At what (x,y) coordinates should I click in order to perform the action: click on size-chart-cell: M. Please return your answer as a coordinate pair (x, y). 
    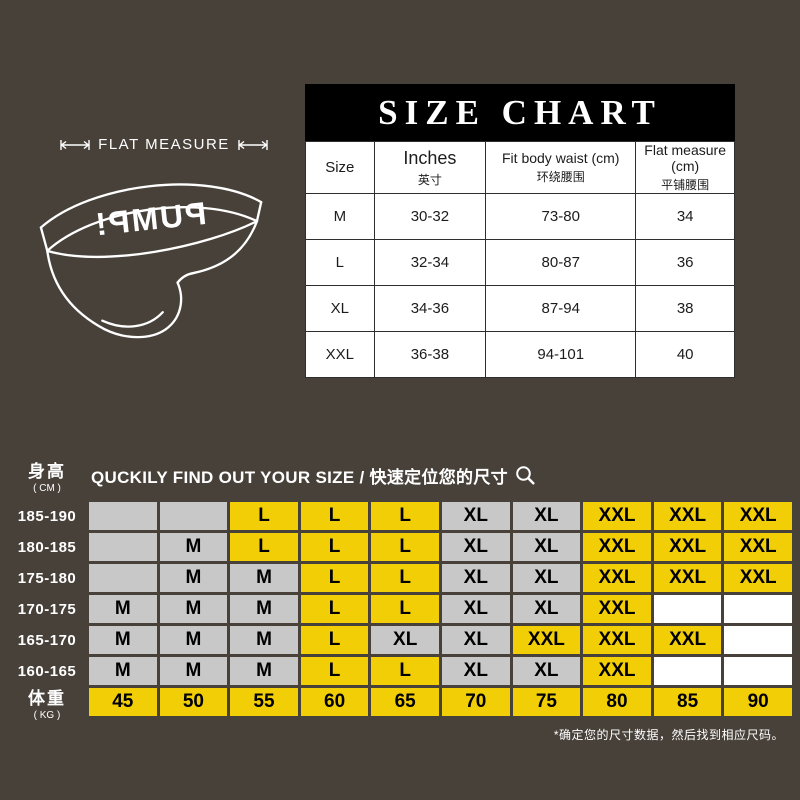
    Looking at the image, I should click on (340, 216).